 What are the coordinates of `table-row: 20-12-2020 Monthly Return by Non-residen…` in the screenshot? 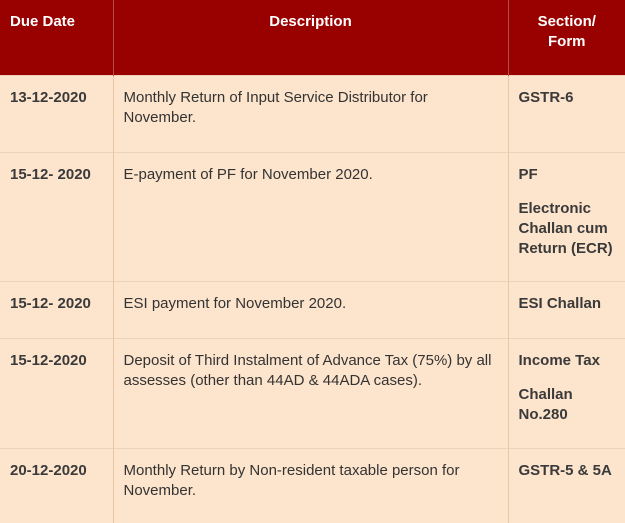 It's located at (312, 485).